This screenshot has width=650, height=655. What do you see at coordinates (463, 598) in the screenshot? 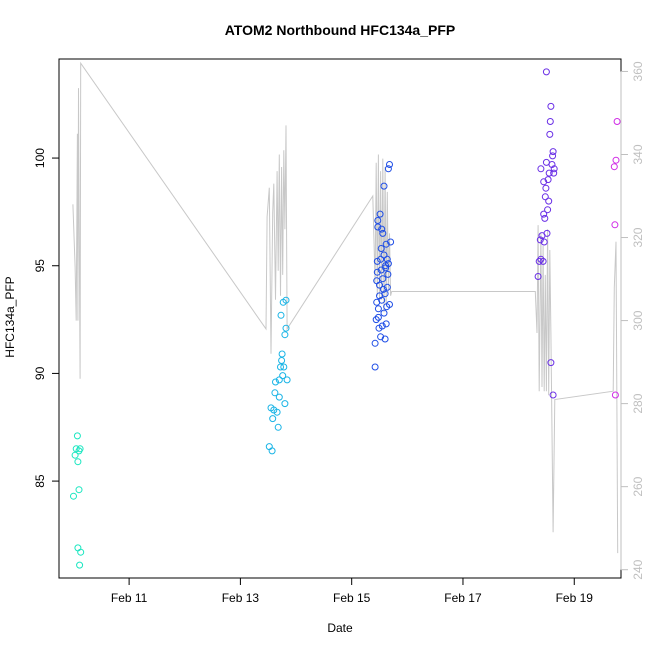
I see `x-tick-label: Feb 17` at bounding box center [463, 598].